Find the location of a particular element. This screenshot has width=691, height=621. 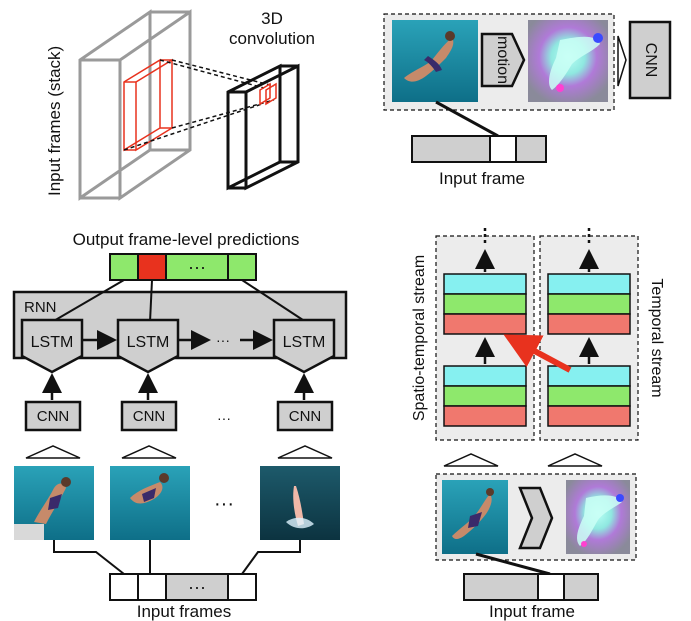

lstm-dots: ··· is located at coordinates (223, 340).